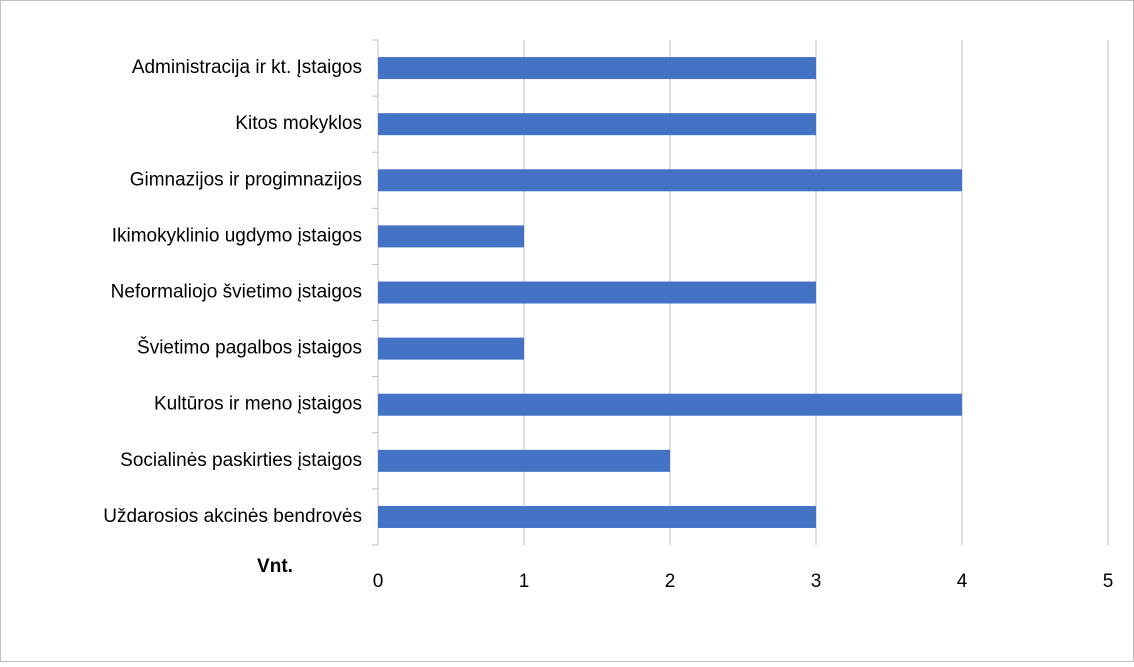  I want to click on x-tick-label: 3, so click(816, 581).